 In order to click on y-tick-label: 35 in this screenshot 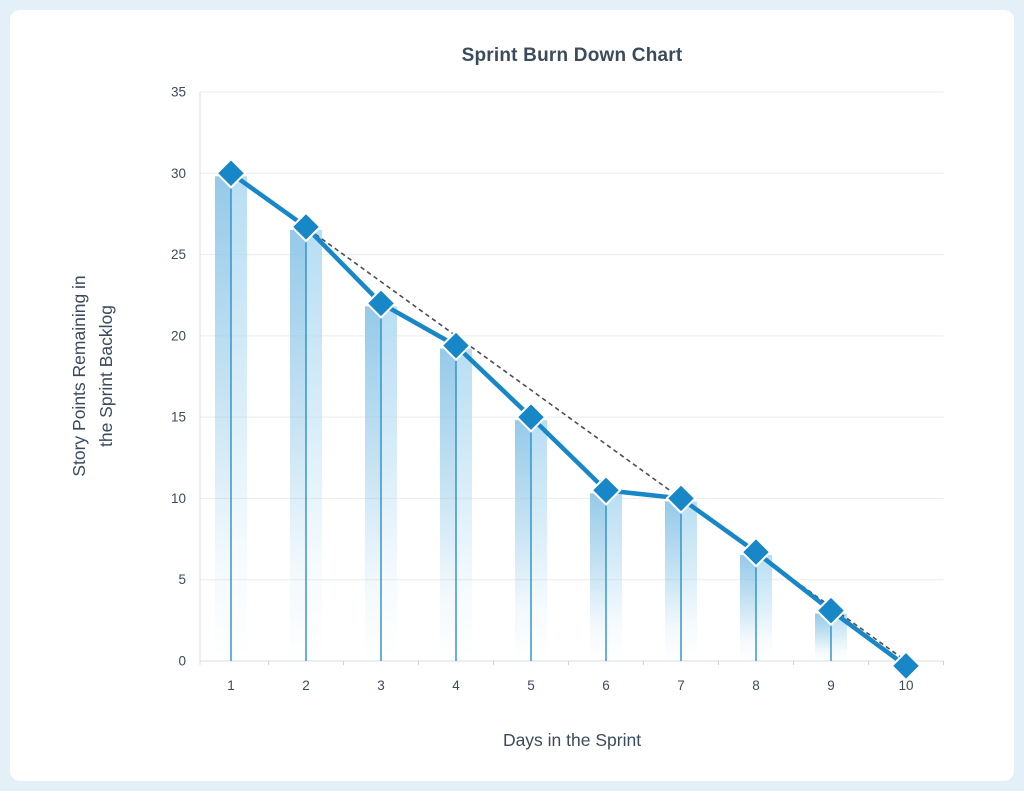, I will do `click(178, 92)`.